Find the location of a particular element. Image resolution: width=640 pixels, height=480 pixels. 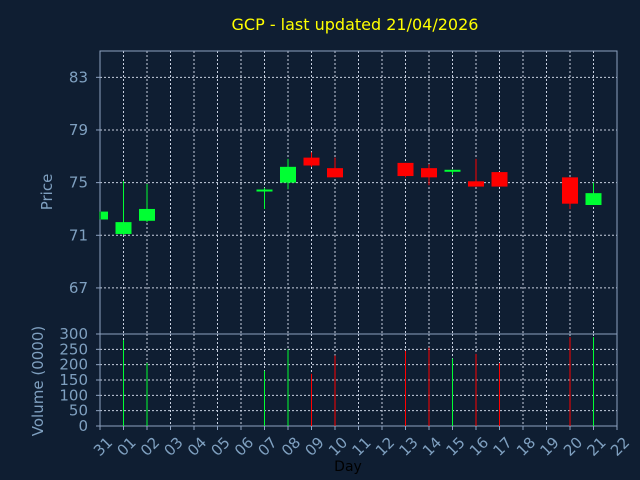

x-tick-label: 11 is located at coordinates (362, 447).